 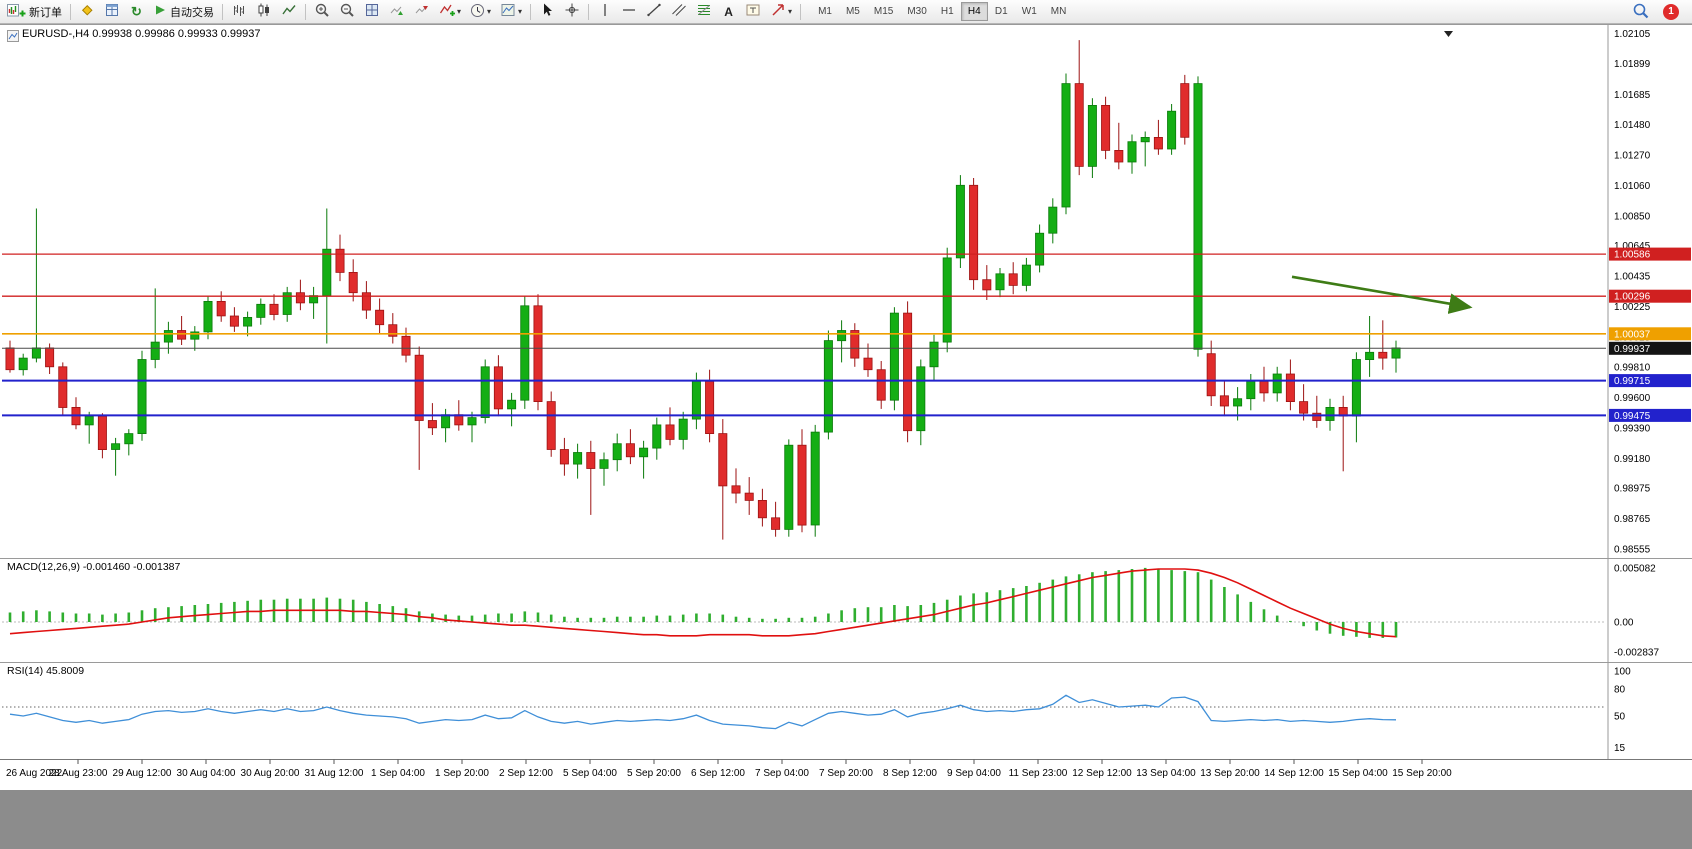 What do you see at coordinates (422, 11) in the screenshot?
I see `chart-shift-button` at bounding box center [422, 11].